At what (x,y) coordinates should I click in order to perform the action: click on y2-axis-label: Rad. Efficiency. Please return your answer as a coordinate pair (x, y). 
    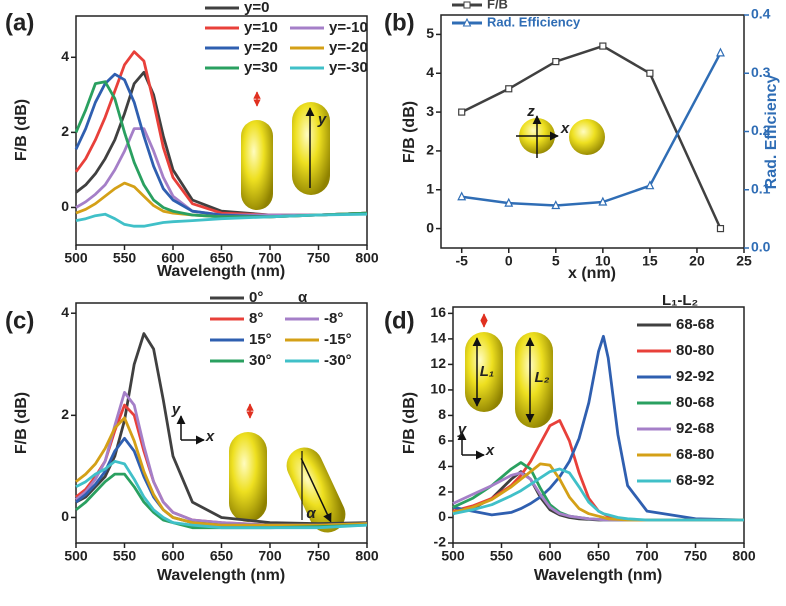
    Looking at the image, I should click on (771, 132).